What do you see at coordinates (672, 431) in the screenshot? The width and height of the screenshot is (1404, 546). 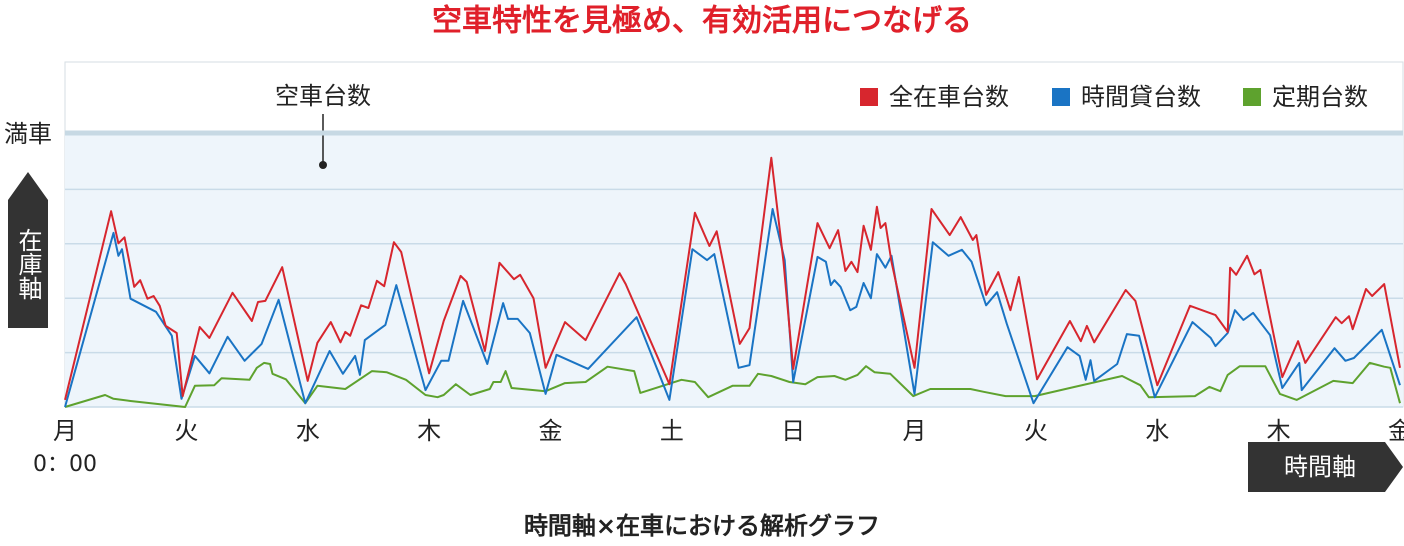 I see `x-tick-label: 土` at bounding box center [672, 431].